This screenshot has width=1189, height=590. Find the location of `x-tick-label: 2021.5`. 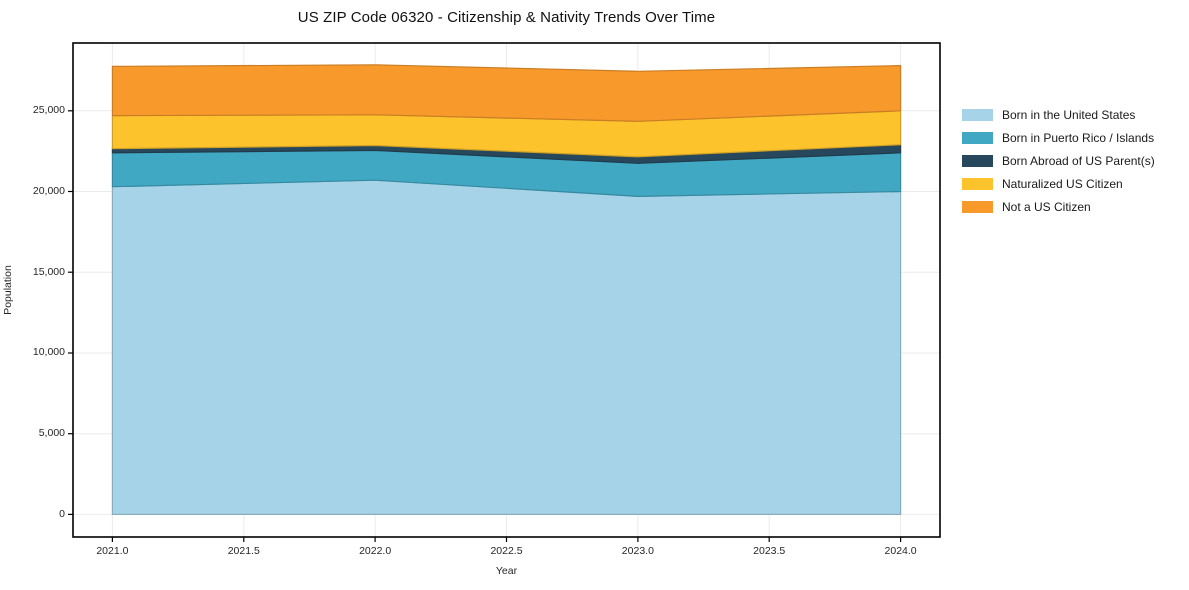

x-tick-label: 2021.5 is located at coordinates (243, 551).